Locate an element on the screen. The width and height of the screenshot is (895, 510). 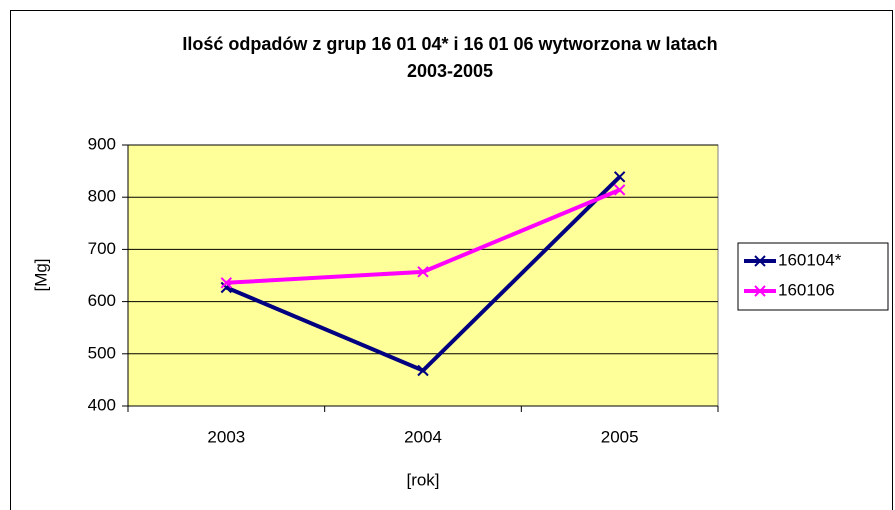
y-axis-label: [Mg] is located at coordinates (40, 274).